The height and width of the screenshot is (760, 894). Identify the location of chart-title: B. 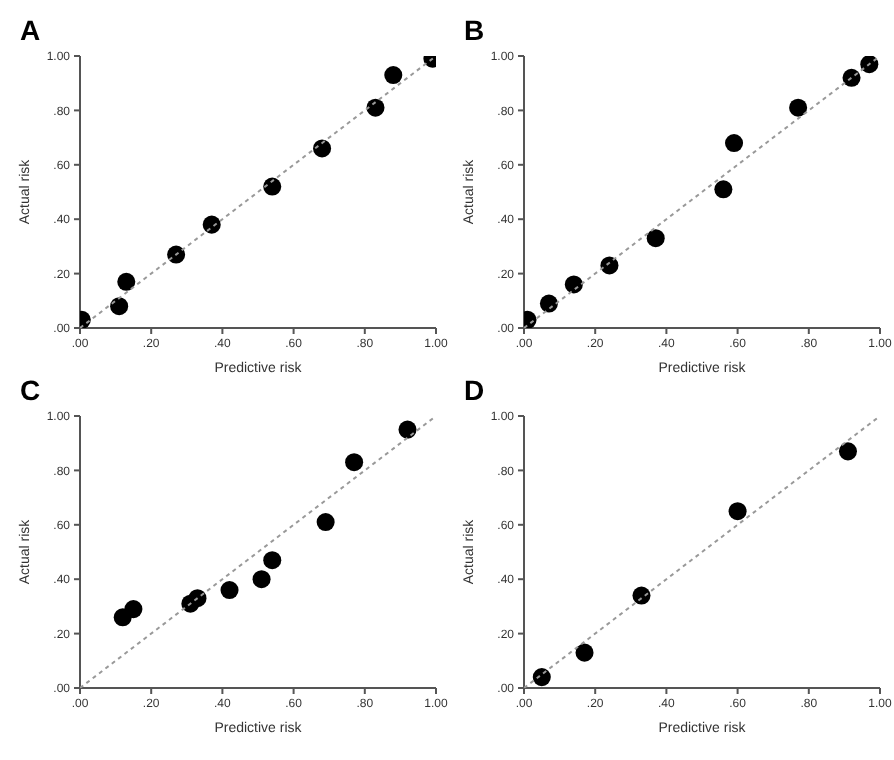
(474, 30).